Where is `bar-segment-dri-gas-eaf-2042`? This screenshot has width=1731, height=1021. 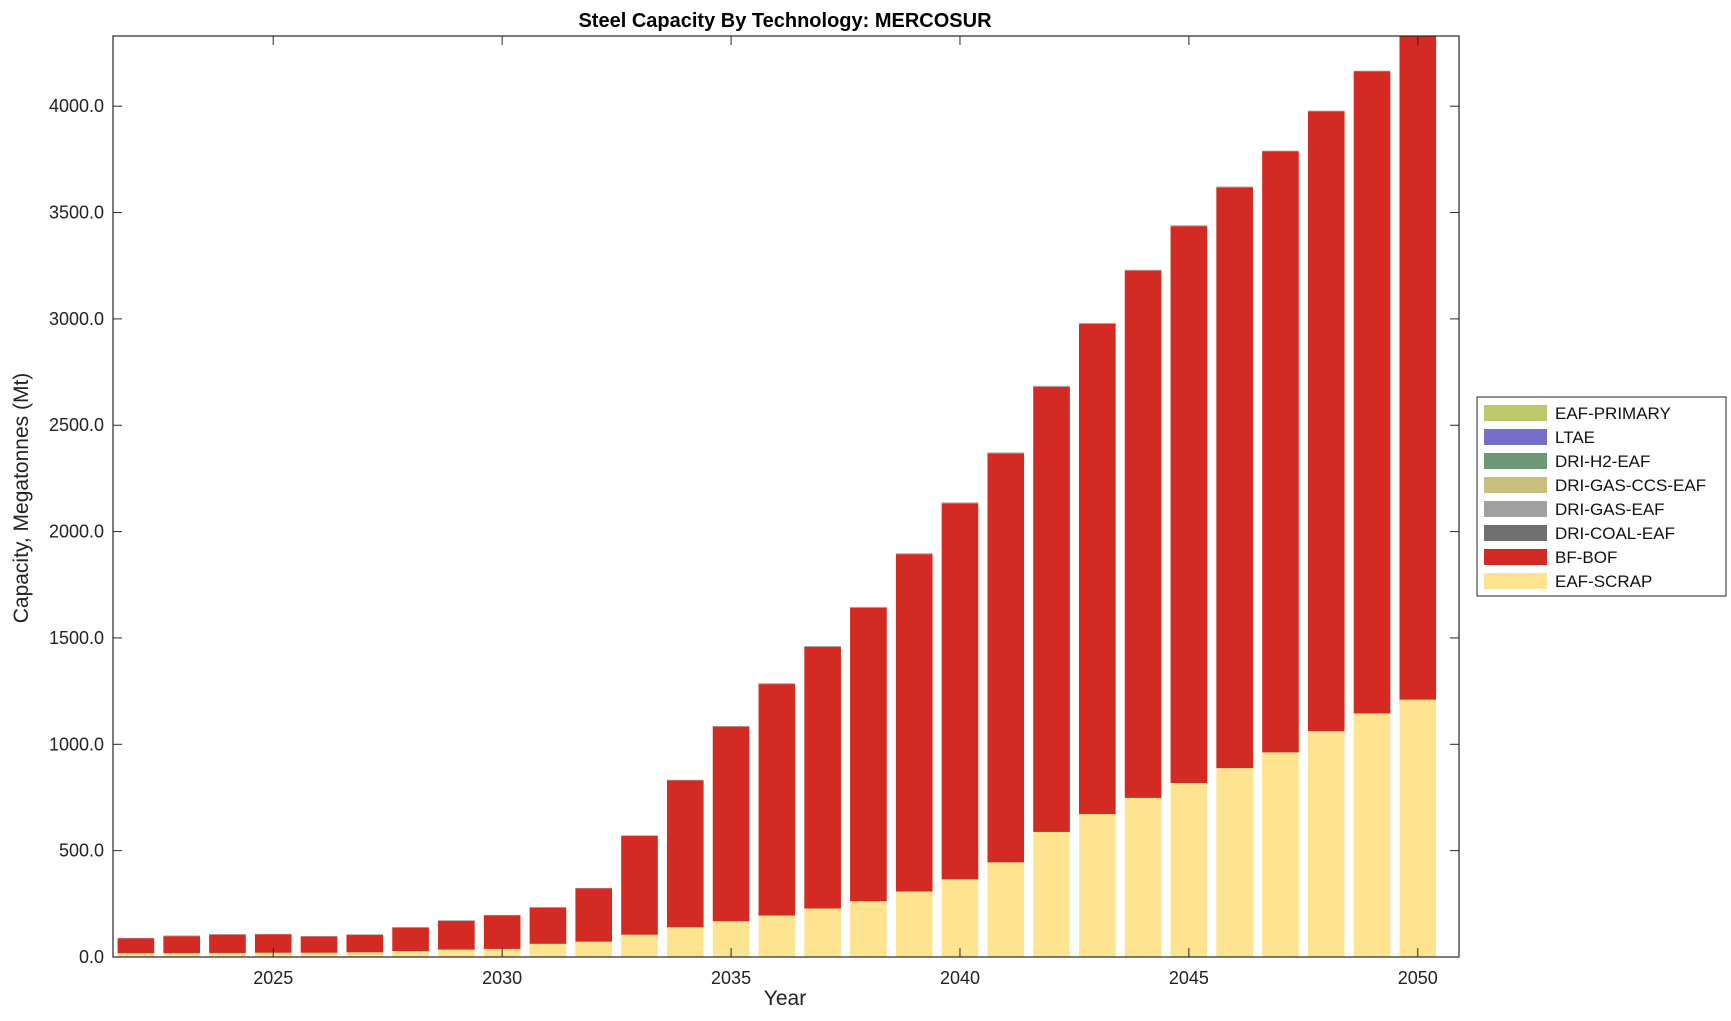
bar-segment-dri-gas-eaf-2042 is located at coordinates (1051, 386).